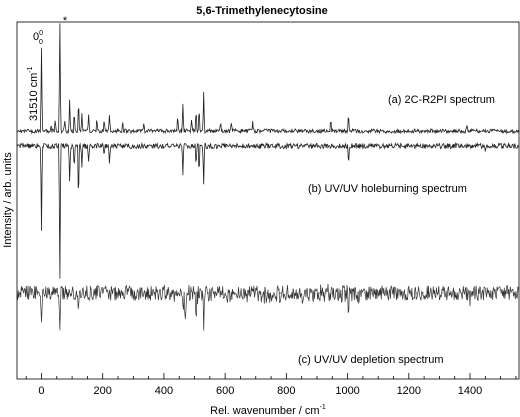 The width and height of the screenshot is (520, 417). I want to click on x-axis-ticks: 0 200 400 600 800 1000 1200 1400, so click(271, 385).